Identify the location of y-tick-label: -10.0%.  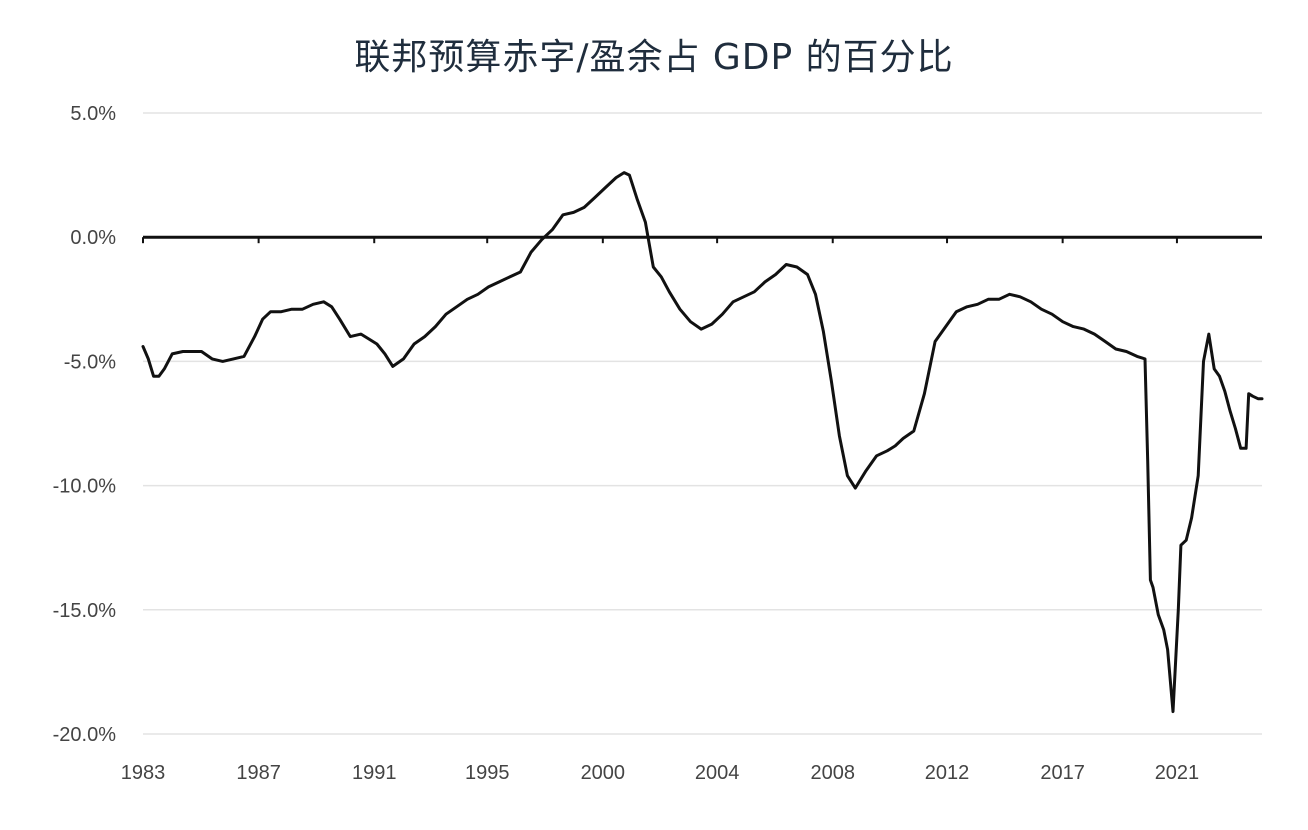
(85, 487).